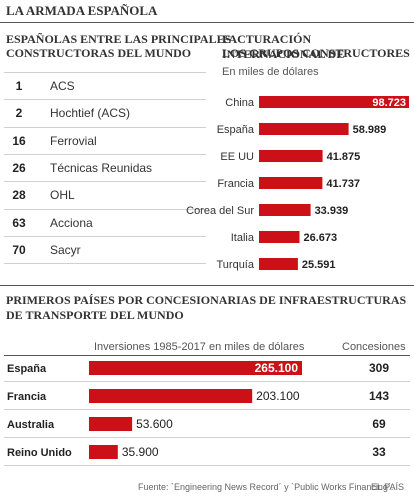 The height and width of the screenshot is (502, 414). Describe the element at coordinates (95, 315) in the screenshot. I see `concesionarias-title-line2: DE TRANSPORTE DEL MUNDO` at that location.